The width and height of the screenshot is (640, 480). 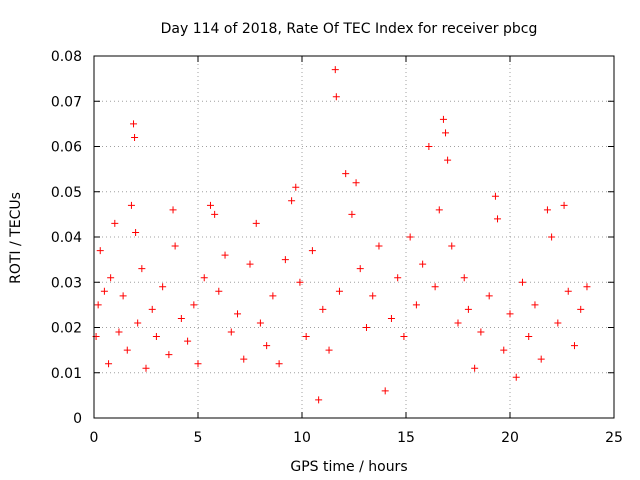 I want to click on y-tick-label: 0.08, so click(x=66, y=57).